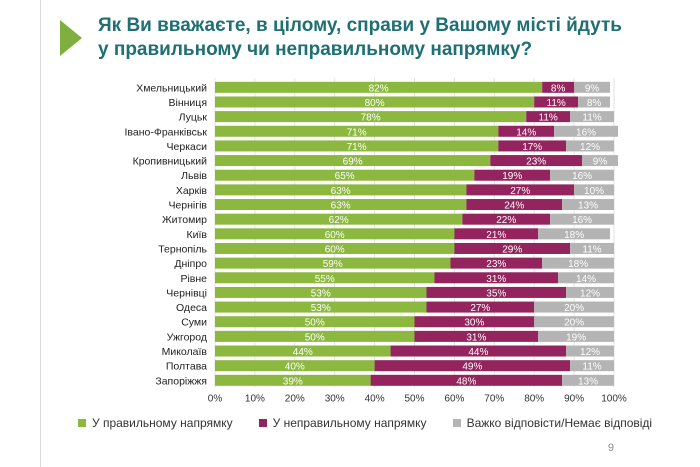  What do you see at coordinates (262, 423) in the screenshot?
I see `legend-swatch-wrong` at bounding box center [262, 423].